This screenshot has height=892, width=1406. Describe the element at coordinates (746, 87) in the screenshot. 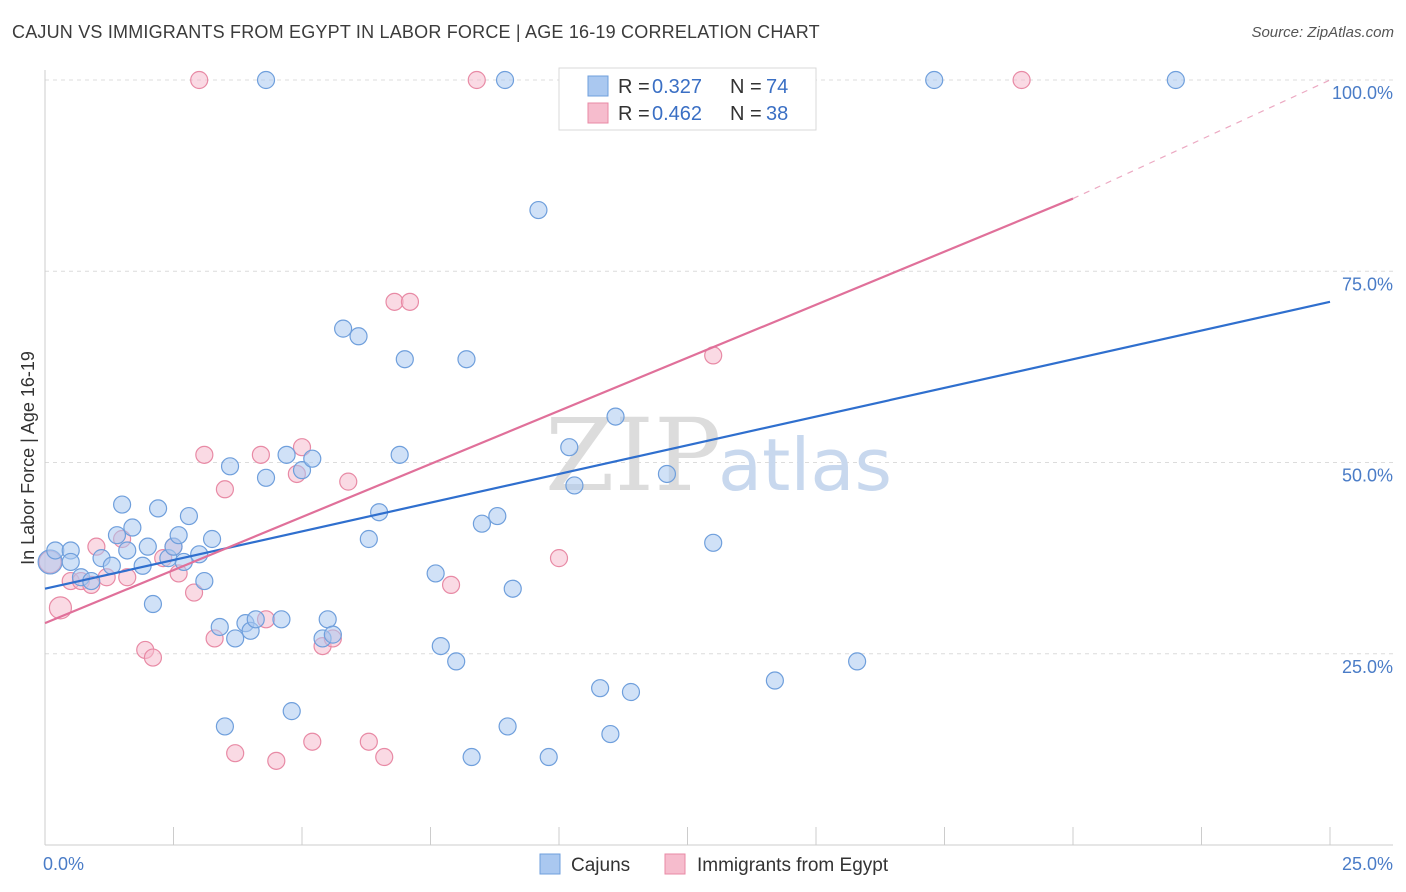

I see `legend-n-label-cajuns: N =` at that location.